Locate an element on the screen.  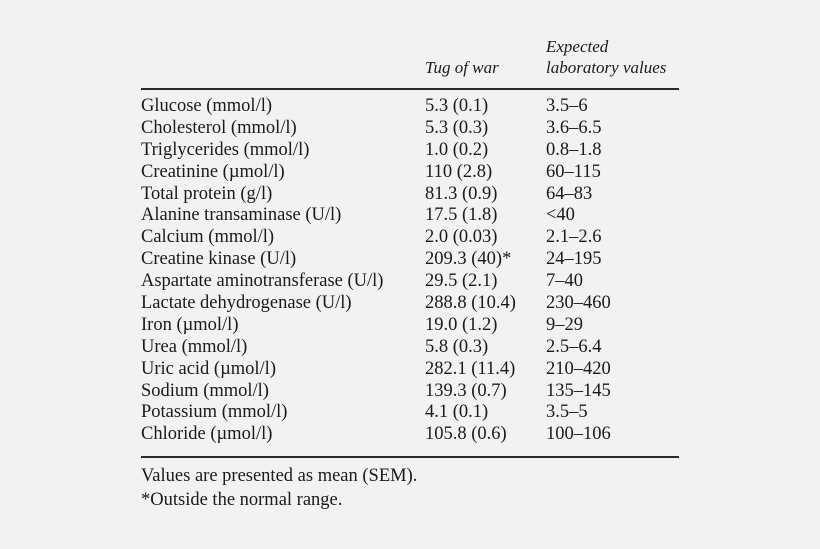
table-row: Uric acid (µmol/l) 282.1 (11.4) 210–420 is located at coordinates (410, 370).